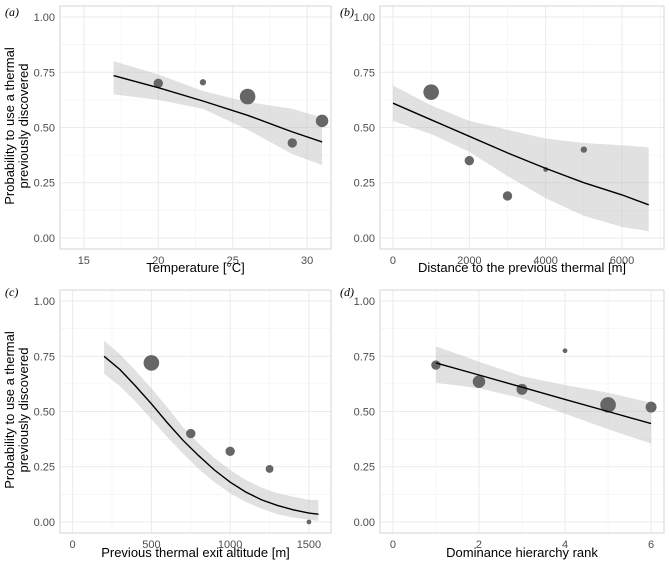  Describe the element at coordinates (479, 545) in the screenshot. I see `x-tick-label: 2` at that location.